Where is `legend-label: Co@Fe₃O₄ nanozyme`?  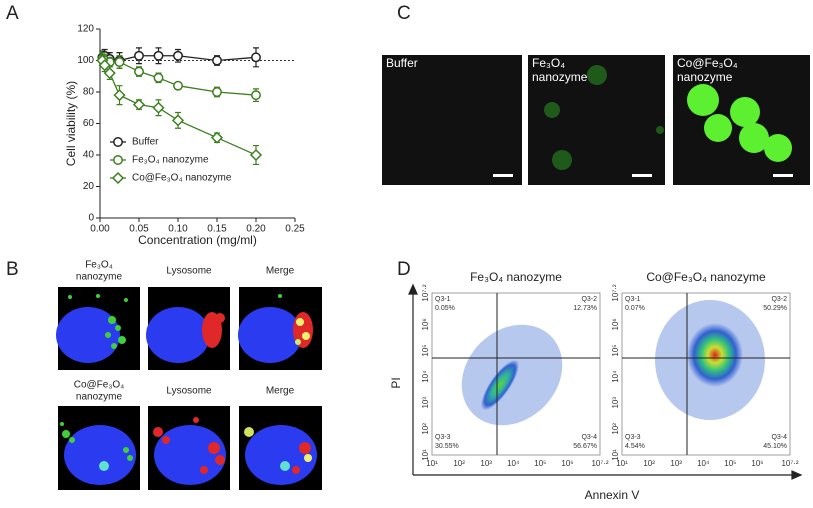
legend-label: Co@Fe₃O₄ nanozyme is located at coordinates (182, 178).